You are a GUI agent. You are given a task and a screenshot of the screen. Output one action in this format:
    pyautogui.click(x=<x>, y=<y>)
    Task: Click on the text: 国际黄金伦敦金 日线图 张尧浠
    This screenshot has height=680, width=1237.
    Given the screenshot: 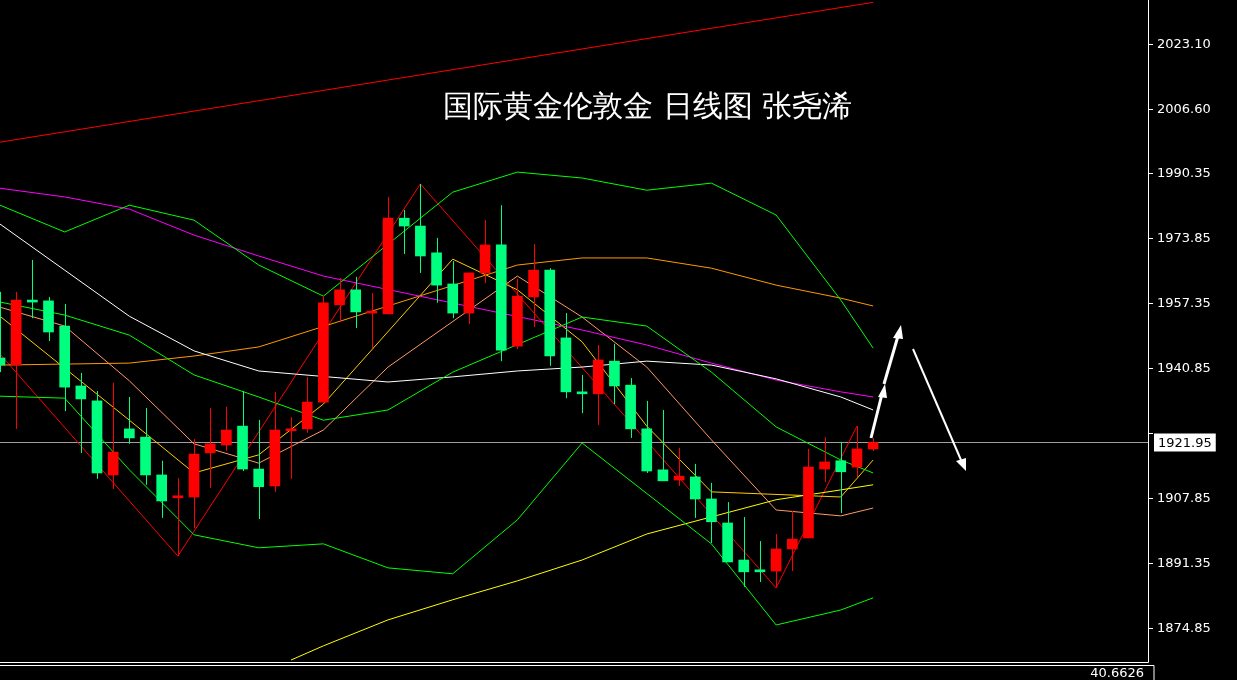 What is the action you would take?
    pyautogui.click(x=648, y=106)
    